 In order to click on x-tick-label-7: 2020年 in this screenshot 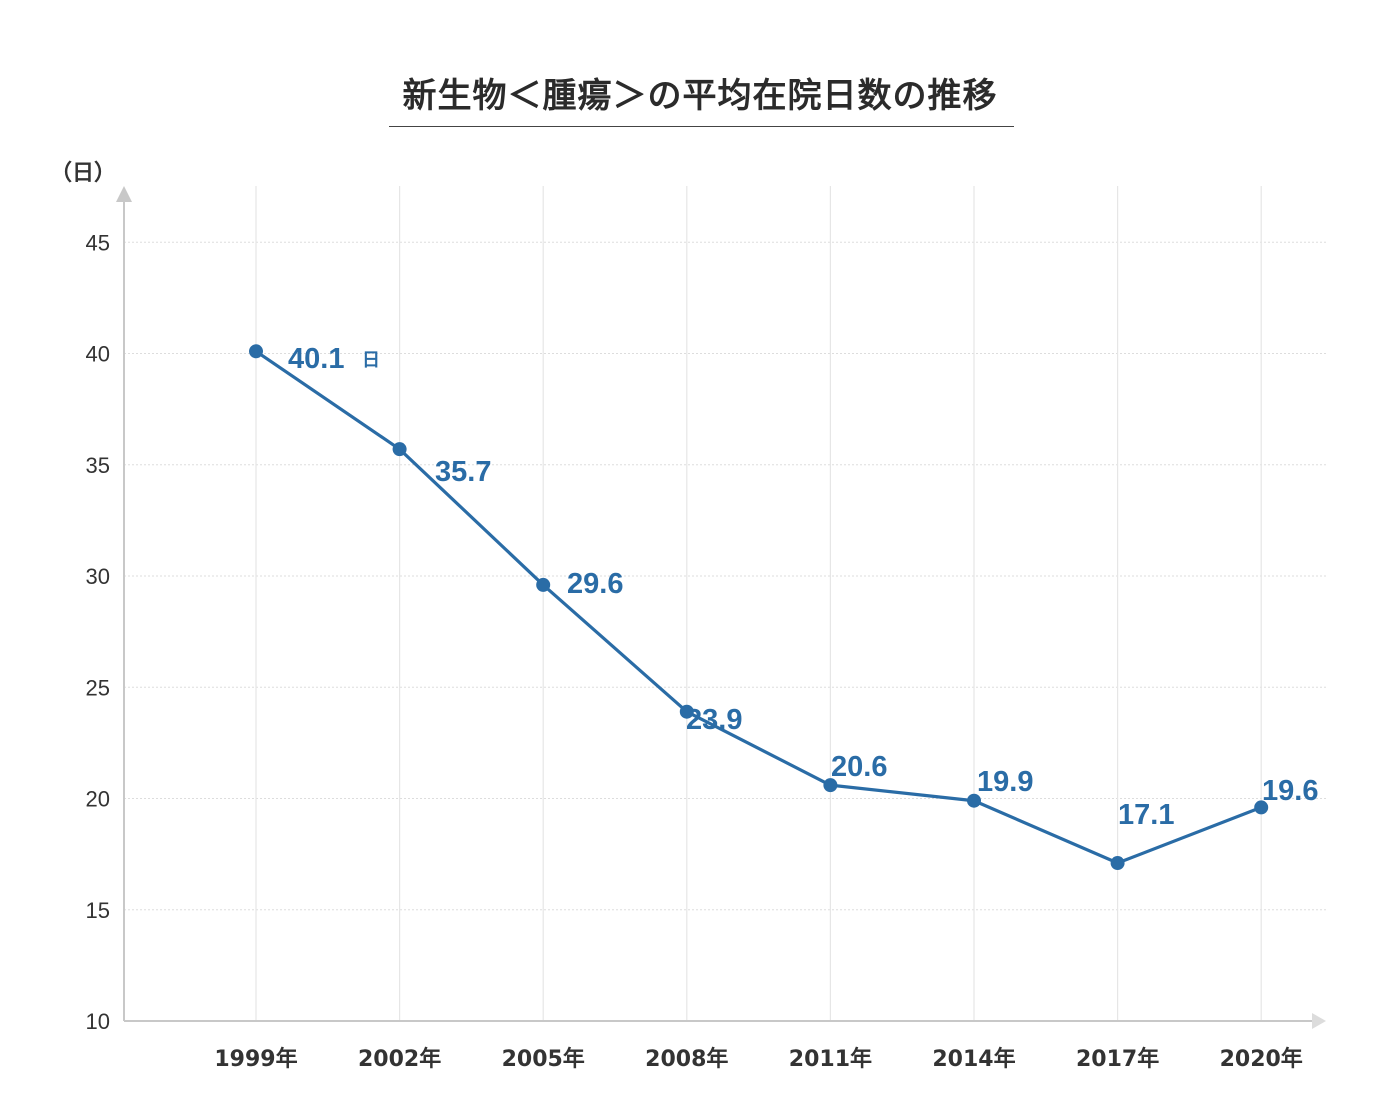, I will do `click(1261, 1059)`.